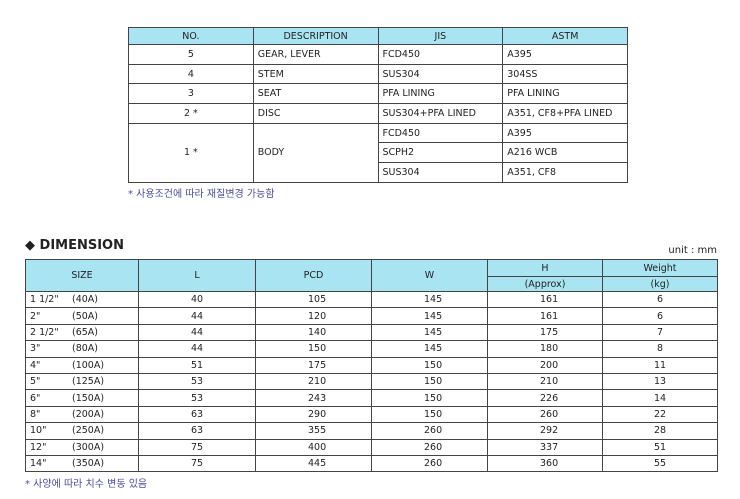  I want to click on dimension-row: 2 1/2" (65A) 44 140 145 175 7, so click(371, 332).